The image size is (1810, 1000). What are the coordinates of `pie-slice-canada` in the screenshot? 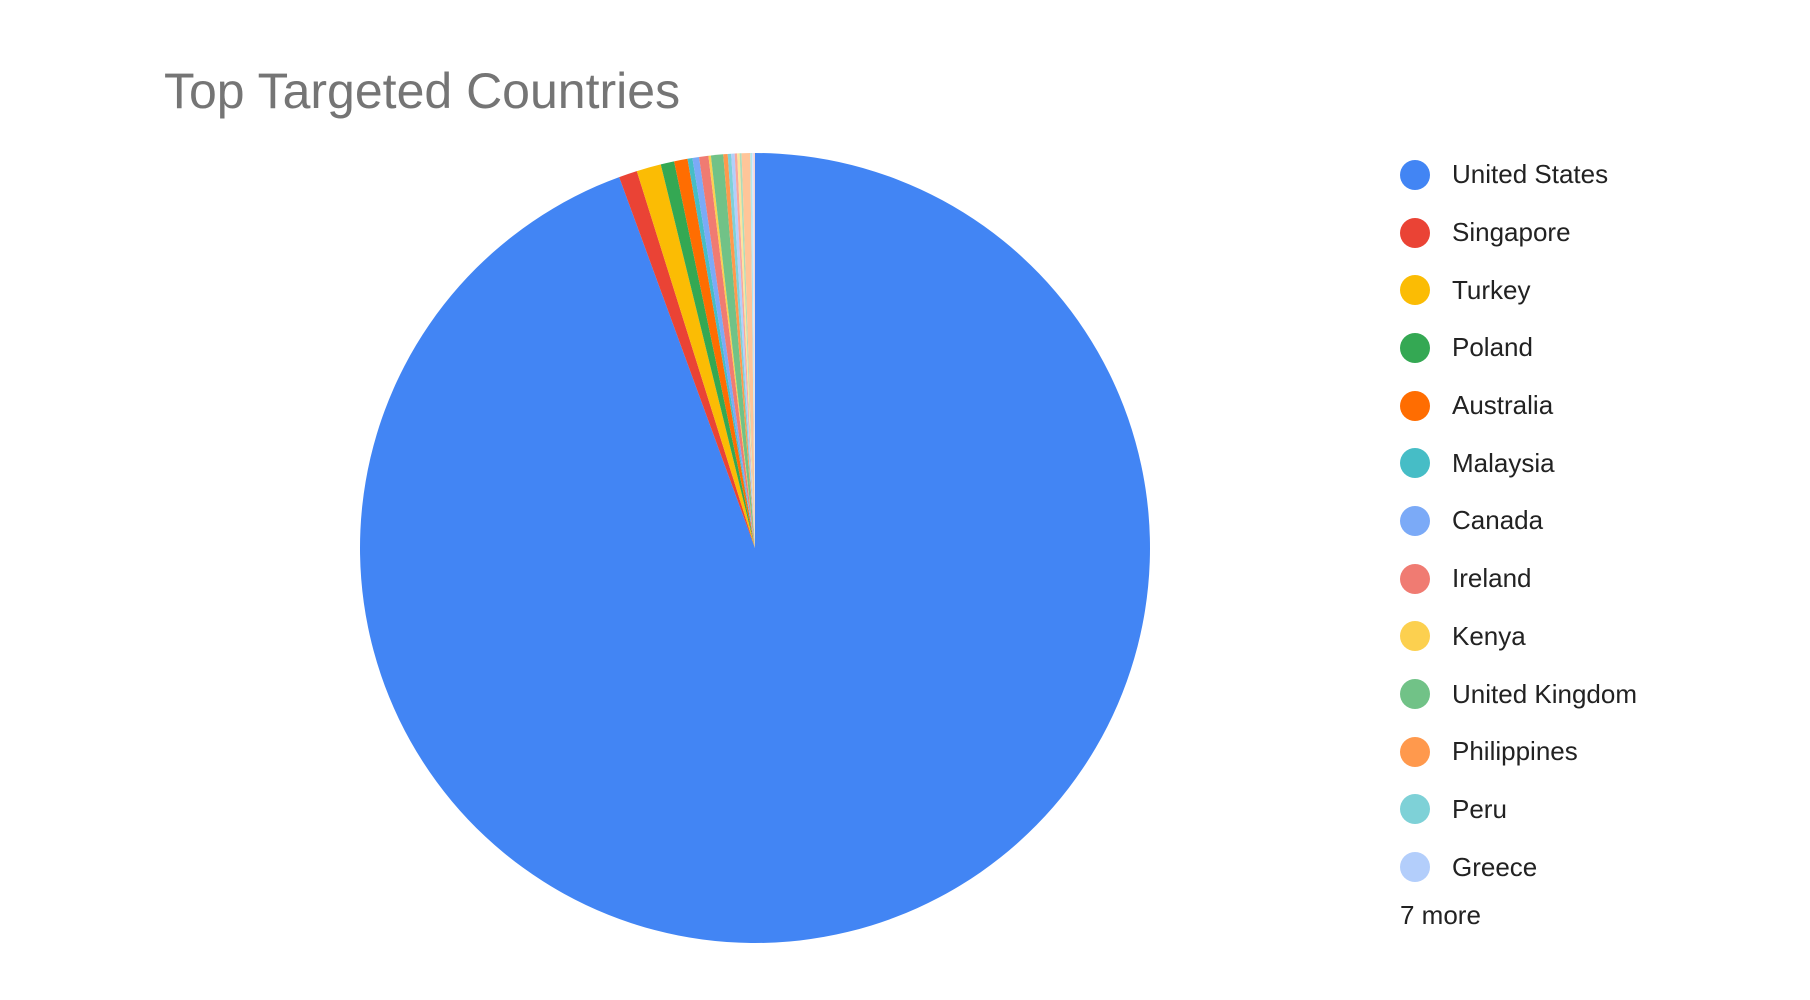 It's located at (723, 352).